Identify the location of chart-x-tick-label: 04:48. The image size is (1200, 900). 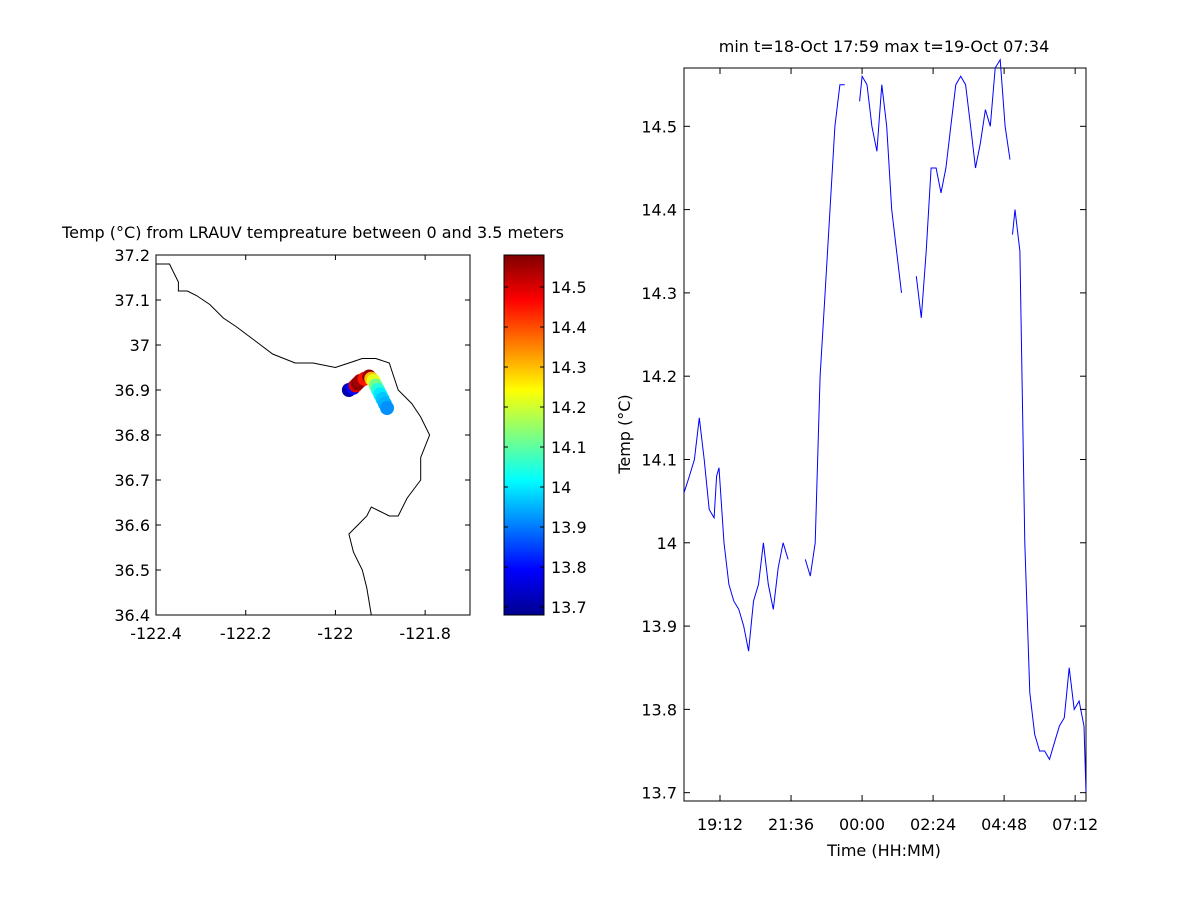
(1004, 824).